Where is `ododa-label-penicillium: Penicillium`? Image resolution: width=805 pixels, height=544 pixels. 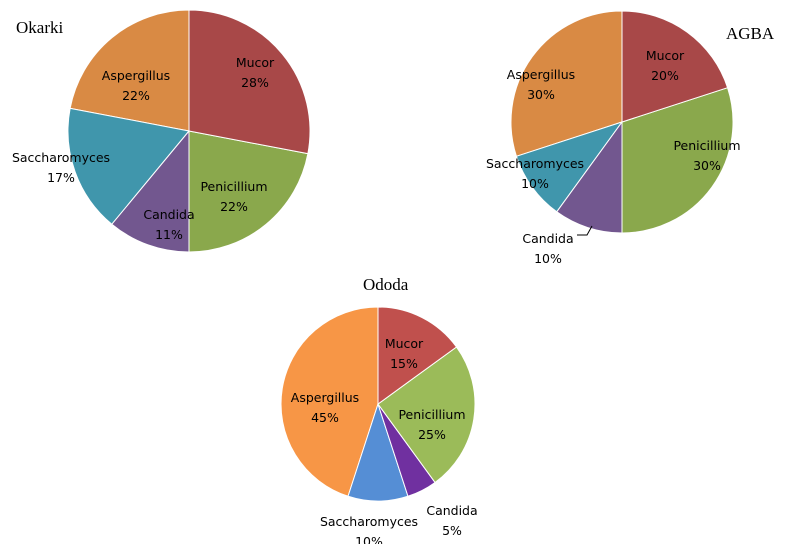 ododa-label-penicillium: Penicillium is located at coordinates (431, 414).